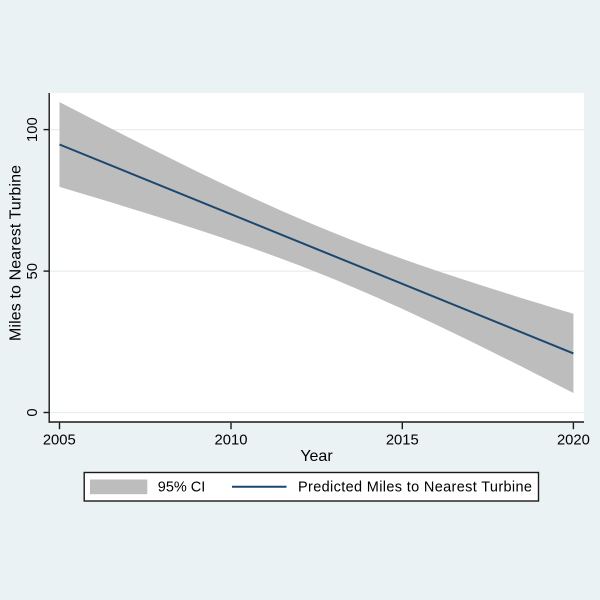 This screenshot has height=600, width=600. I want to click on svg-text: 2020, so click(573, 441).